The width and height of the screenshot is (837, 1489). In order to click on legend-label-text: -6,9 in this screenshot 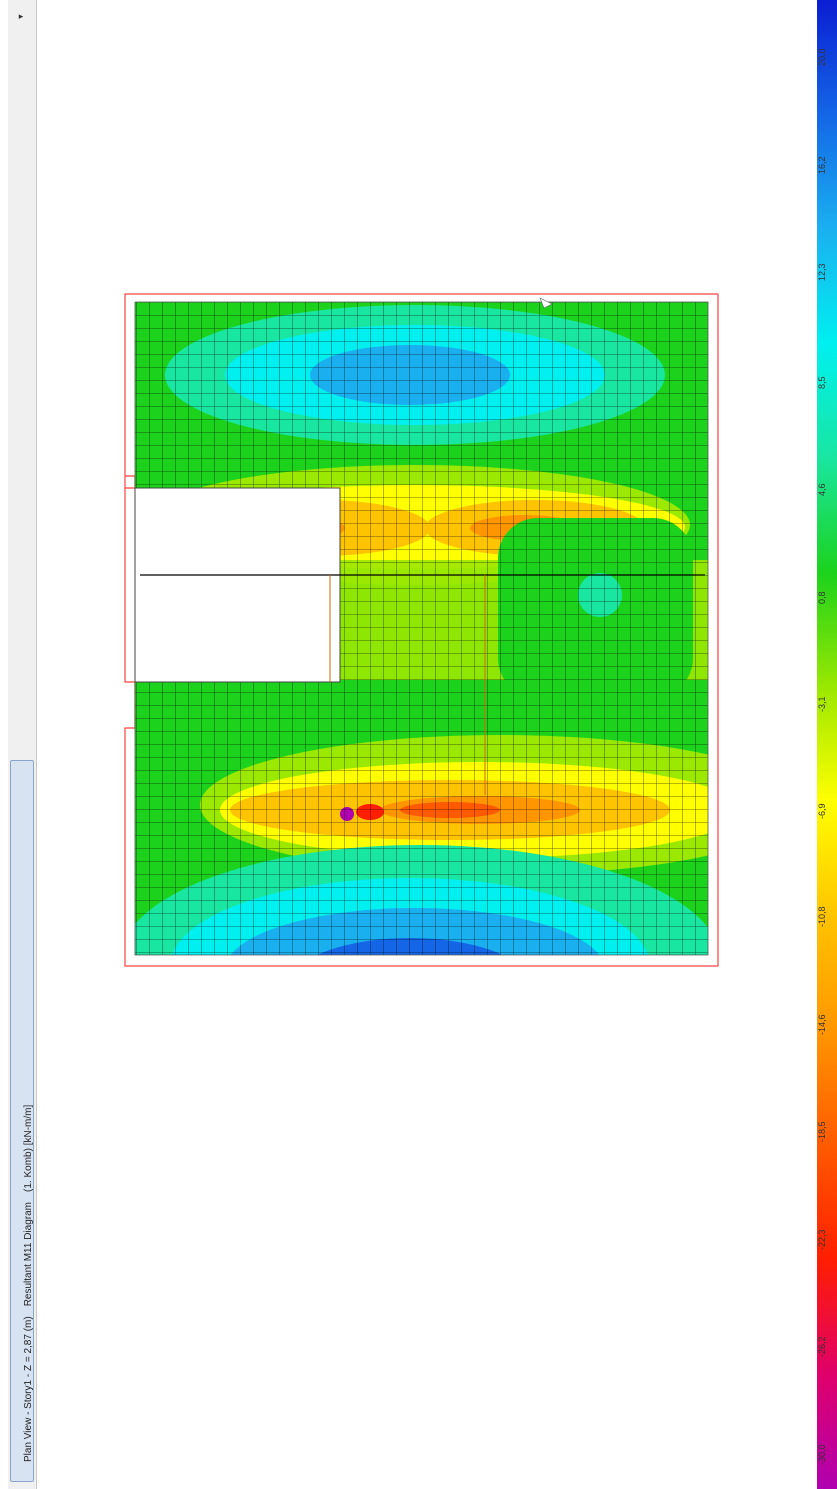, I will do `click(822, 811)`.